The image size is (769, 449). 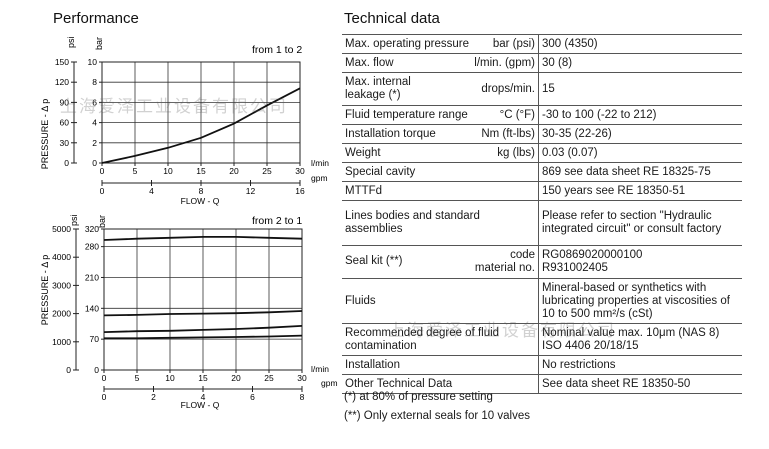 What do you see at coordinates (96, 18) in the screenshot?
I see `performance-title: Performance` at bounding box center [96, 18].